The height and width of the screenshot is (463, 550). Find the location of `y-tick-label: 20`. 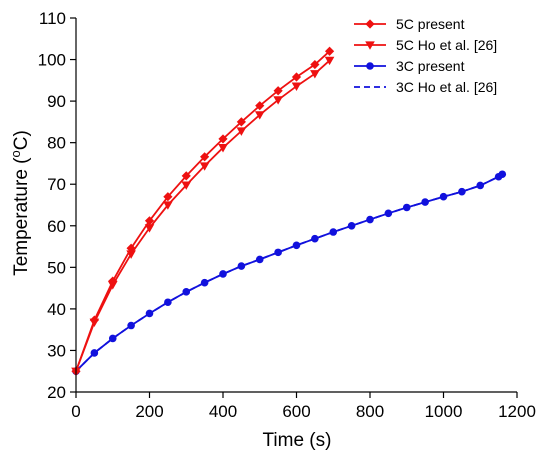

y-tick-label: 20 is located at coordinates (56, 392).